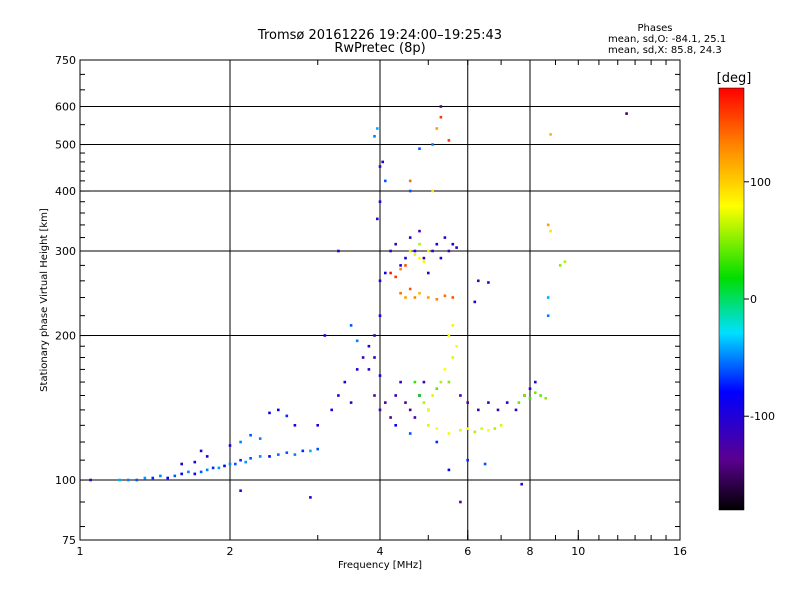 The image size is (800, 600). What do you see at coordinates (80, 551) in the screenshot?
I see `x-tick-label: 1` at bounding box center [80, 551].